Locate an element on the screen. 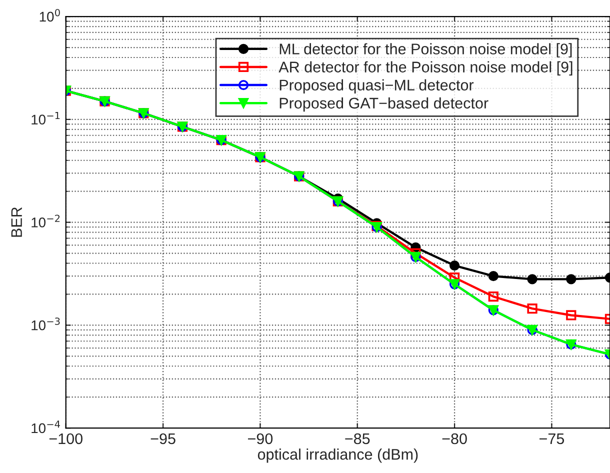  x-tick-label: −90 is located at coordinates (260, 438).